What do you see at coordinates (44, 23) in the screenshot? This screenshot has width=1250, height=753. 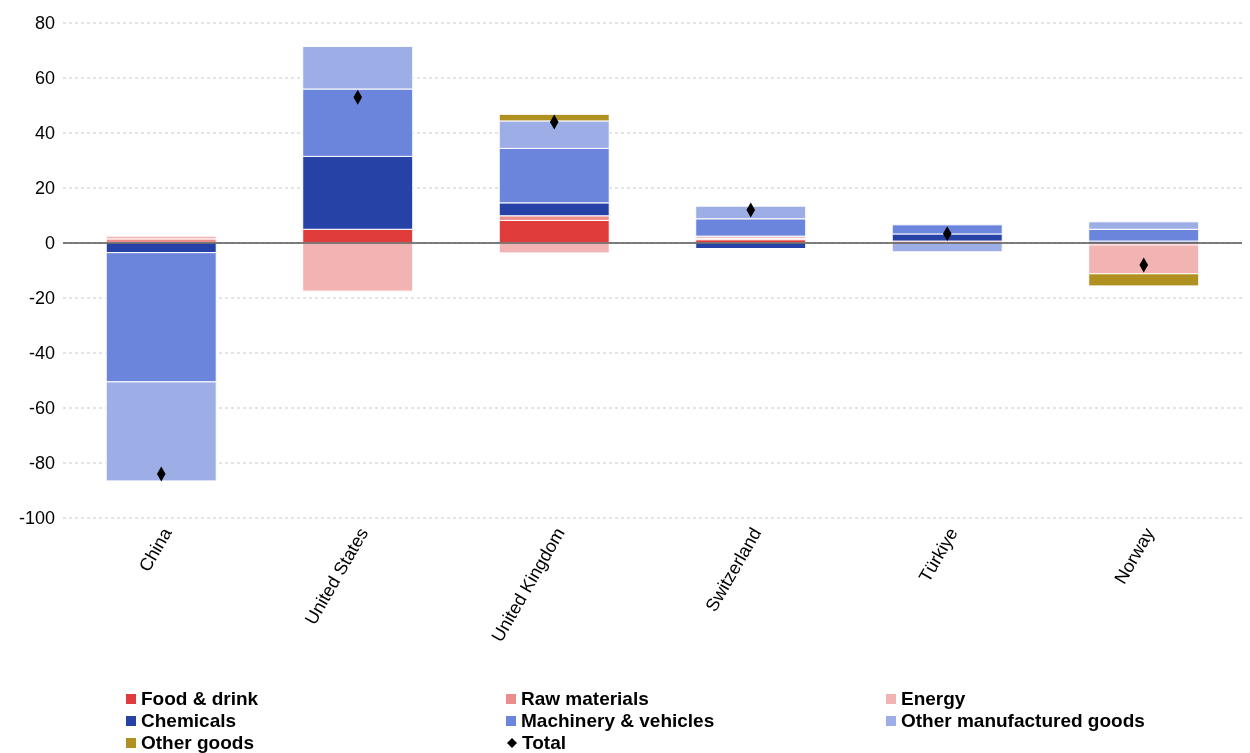 I see `y-tick-label: 80` at bounding box center [44, 23].